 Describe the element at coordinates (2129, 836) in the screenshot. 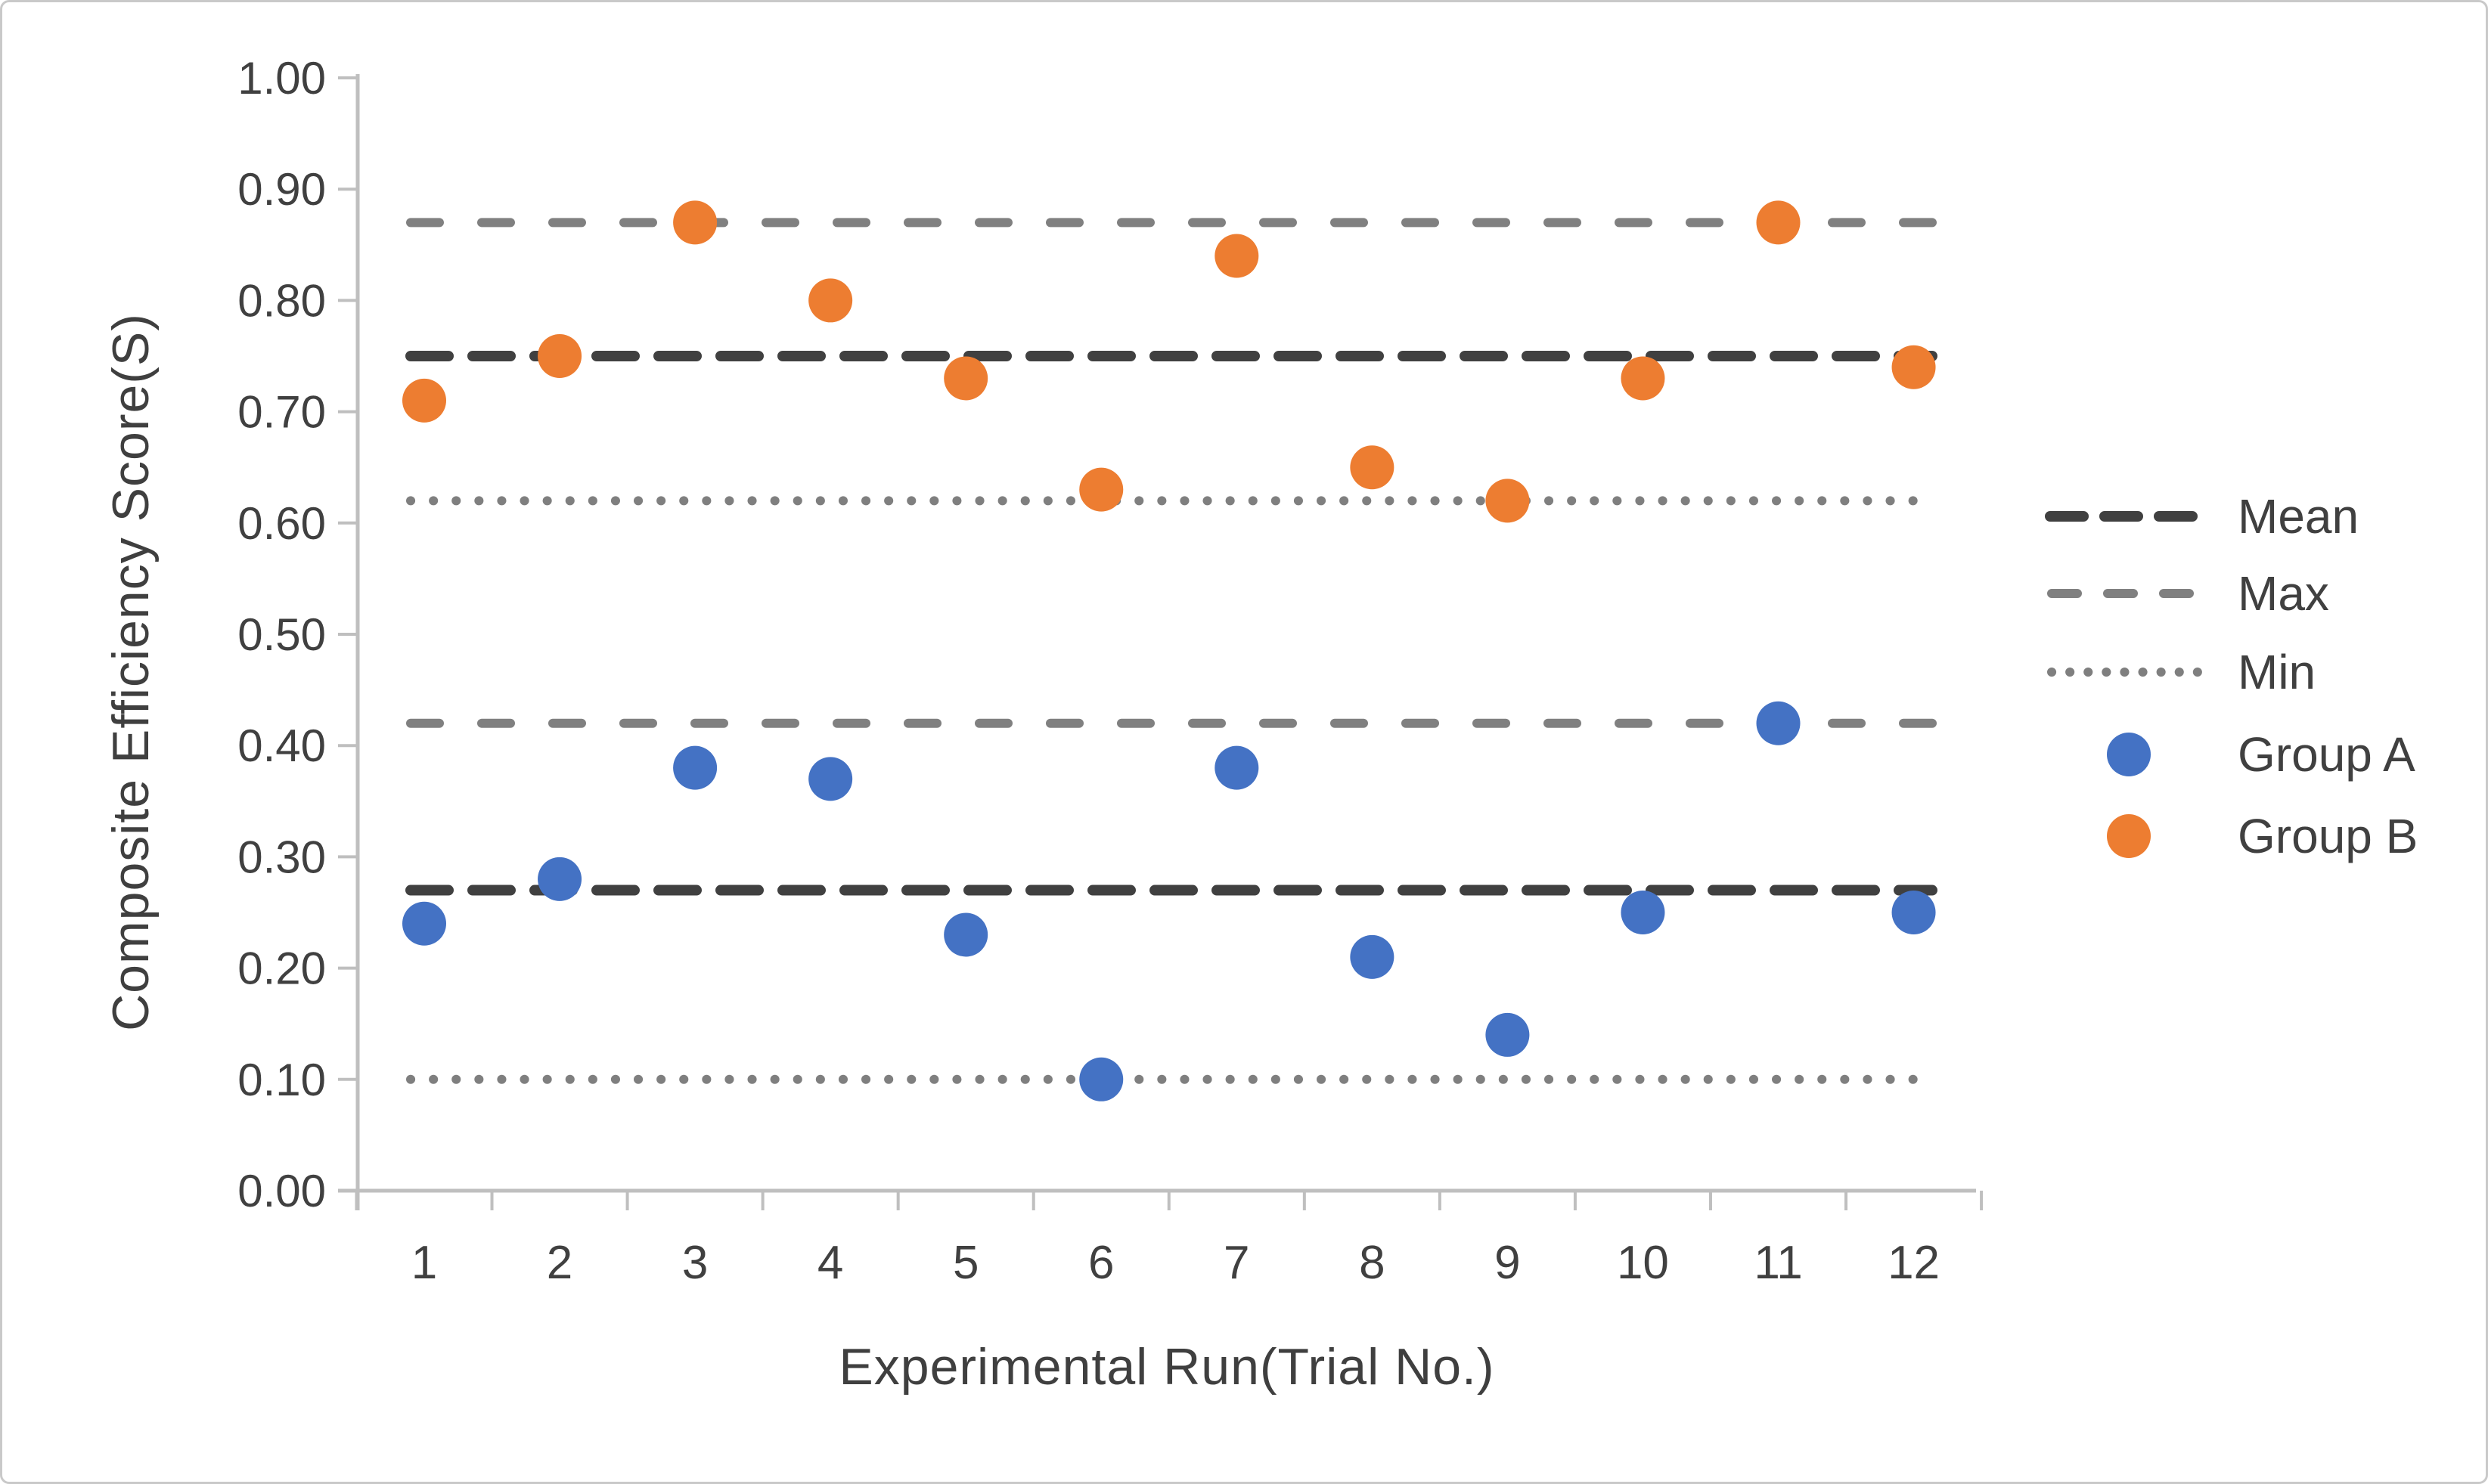

I see `group-b-dot-swatch-icon` at that location.